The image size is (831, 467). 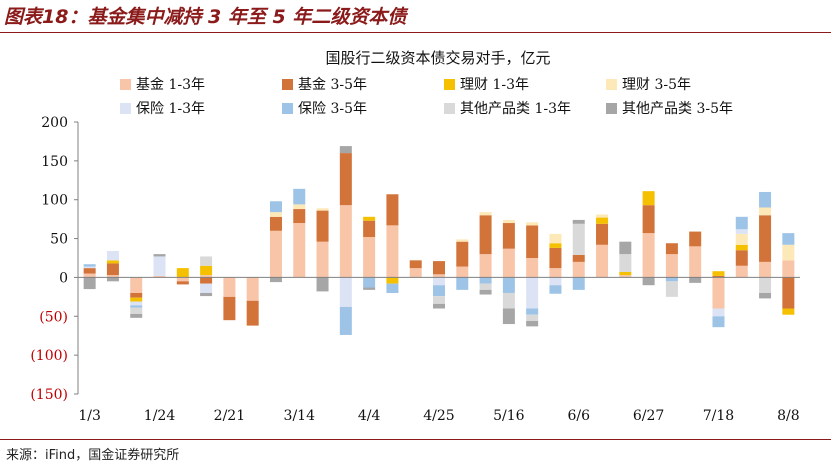 What do you see at coordinates (49, 356) in the screenshot?
I see `y-tick-label: (100)` at bounding box center [49, 356].